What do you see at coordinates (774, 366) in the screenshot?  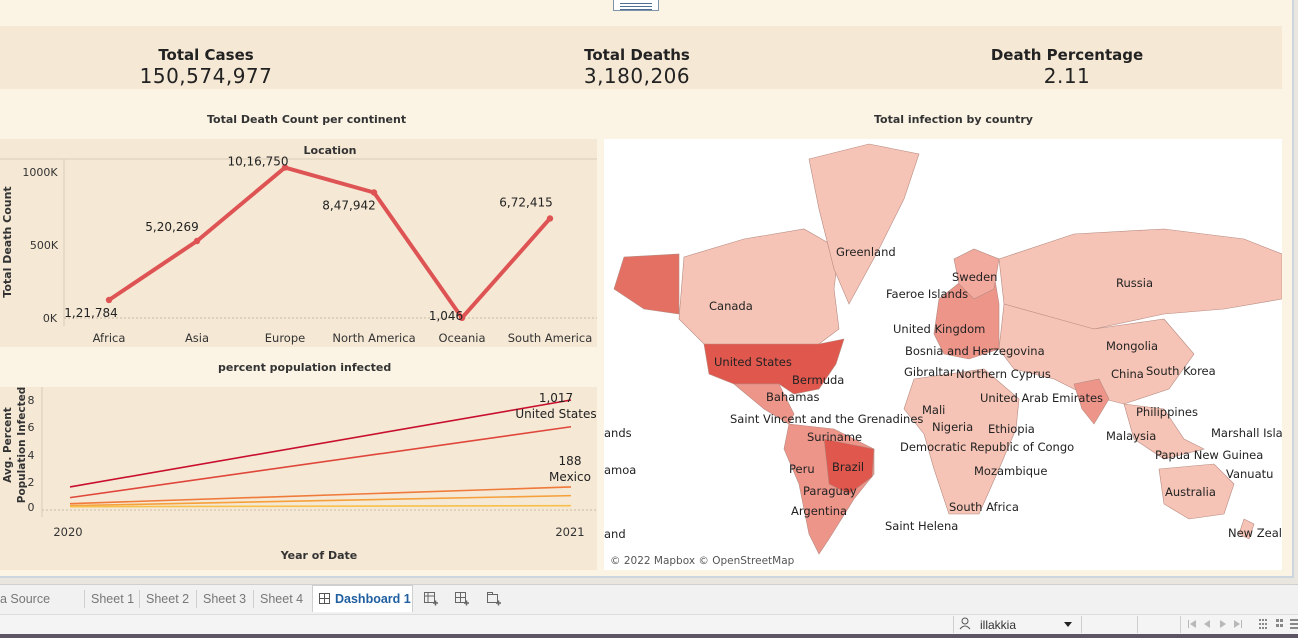 I see `map-region-united-states` at bounding box center [774, 366].